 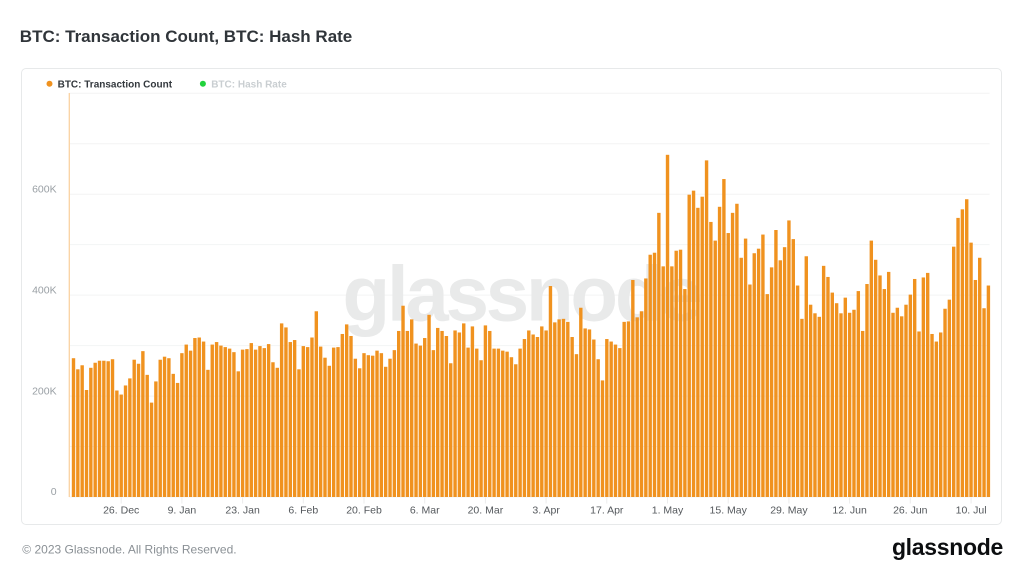 What do you see at coordinates (910, 510) in the screenshot?
I see `svg-text: 26. Jun` at bounding box center [910, 510].